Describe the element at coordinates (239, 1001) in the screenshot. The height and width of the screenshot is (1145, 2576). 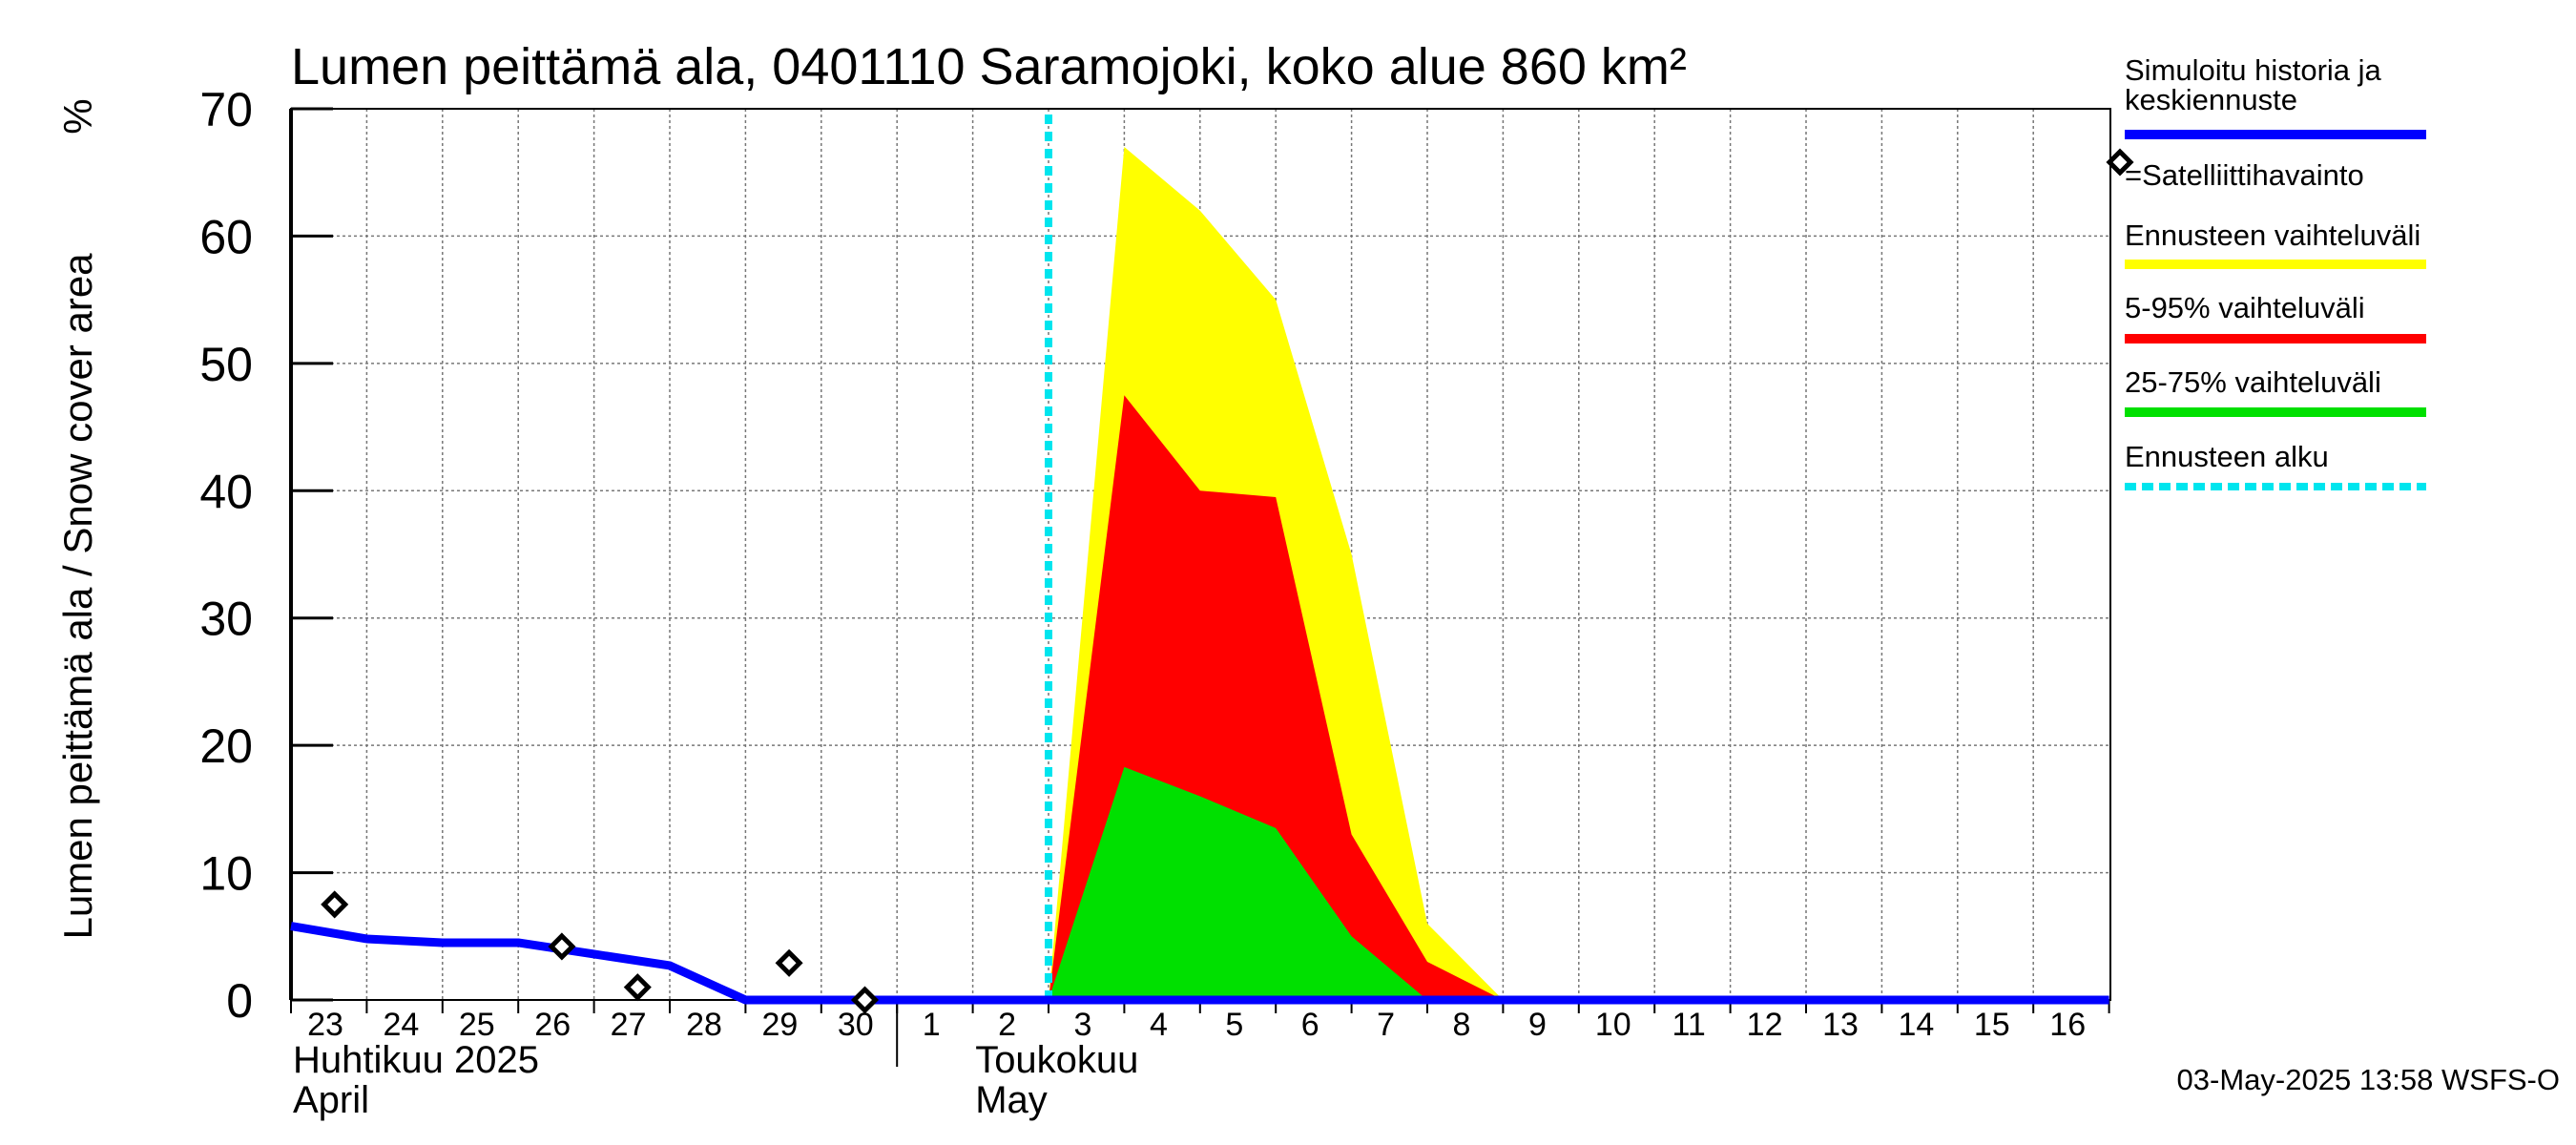
I see `y-tick-label: 0` at that location.